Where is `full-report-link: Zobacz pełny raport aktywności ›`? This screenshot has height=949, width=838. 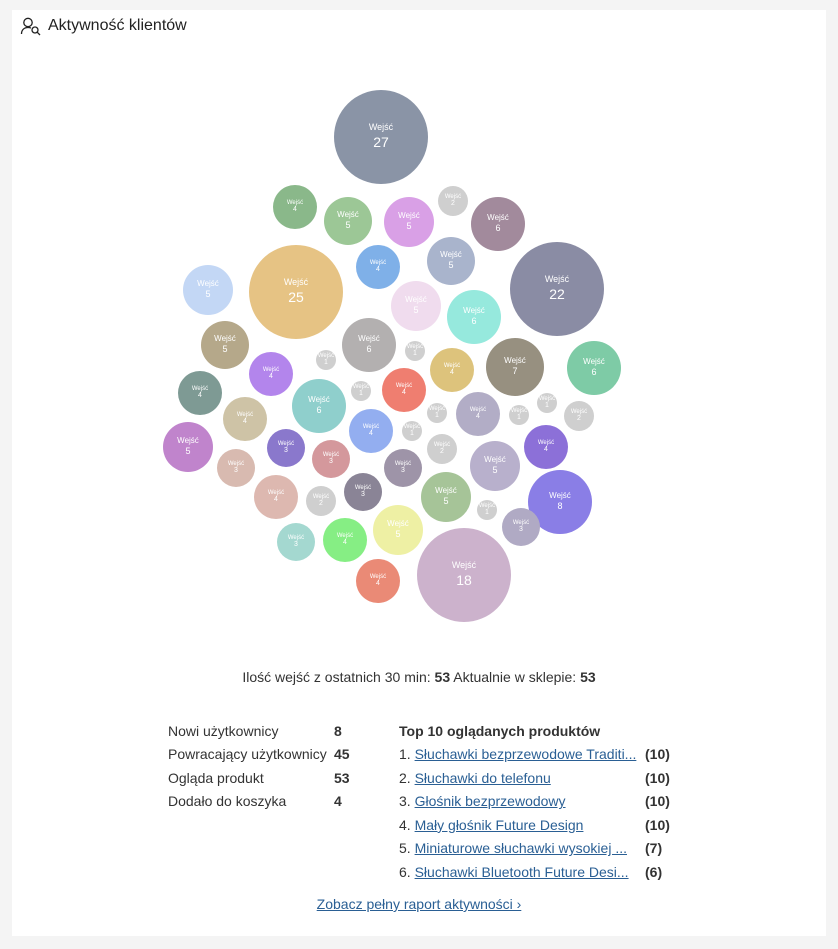 full-report-link: Zobacz pełny raport aktywności › is located at coordinates (419, 904).